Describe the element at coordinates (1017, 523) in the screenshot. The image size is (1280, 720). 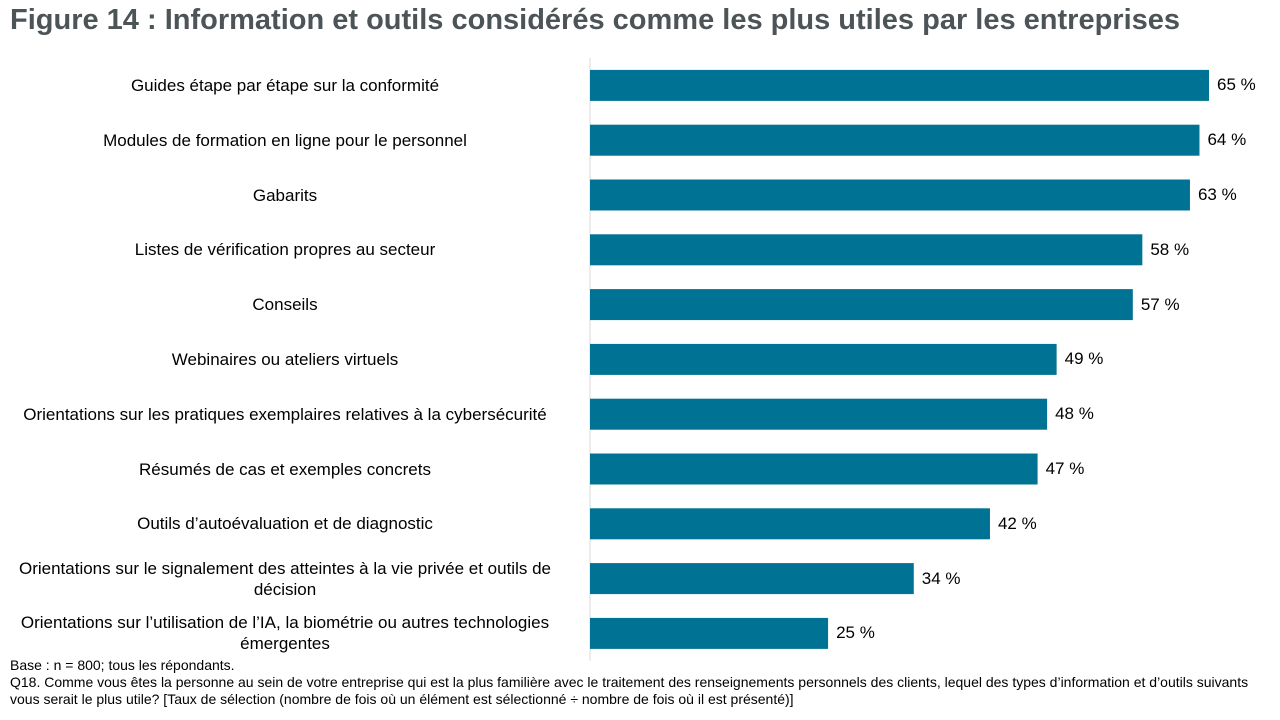
I see `data-label: 42 %` at that location.